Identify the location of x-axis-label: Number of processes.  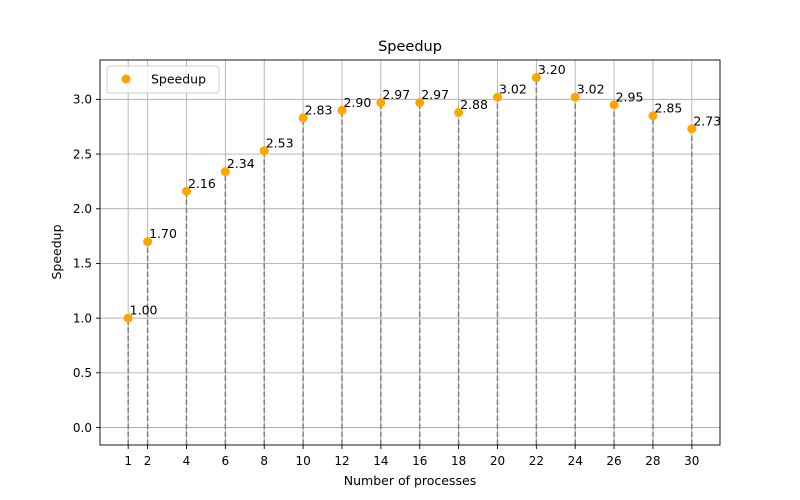
(410, 480).